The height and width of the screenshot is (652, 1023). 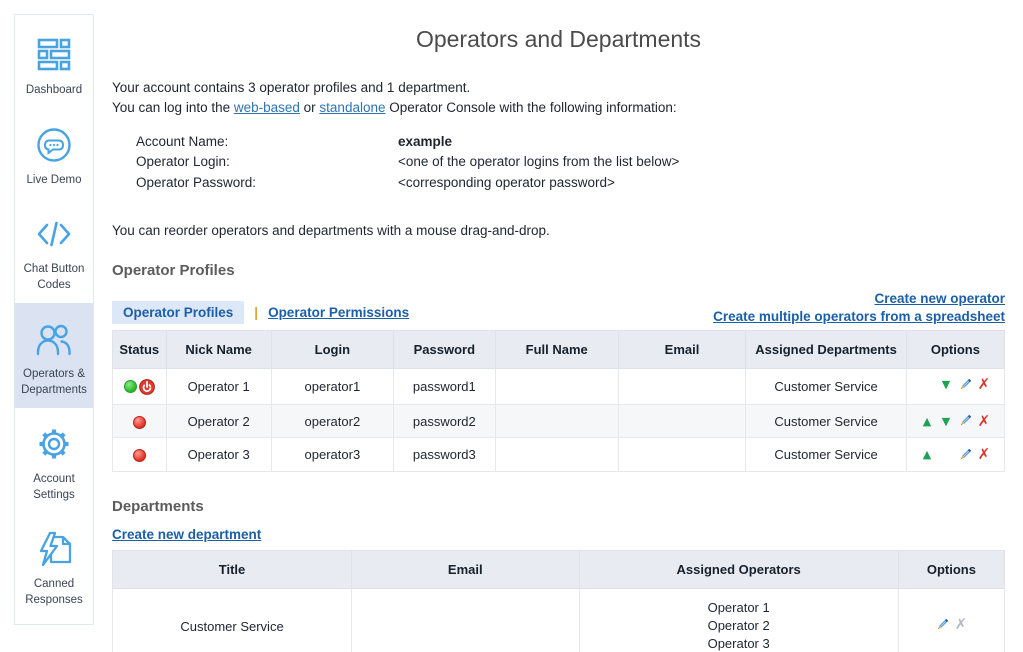 I want to click on password-cell: password1, so click(x=444, y=386).